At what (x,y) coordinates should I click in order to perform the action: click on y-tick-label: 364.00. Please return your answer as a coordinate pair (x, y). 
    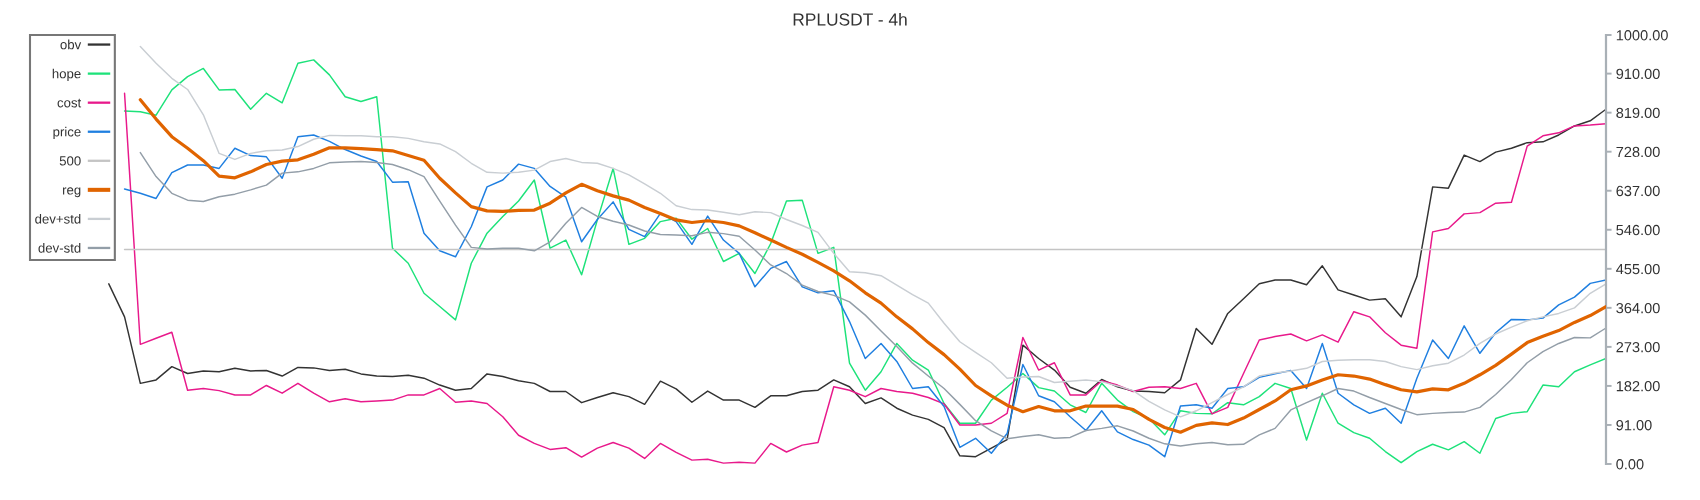
    Looking at the image, I should click on (1638, 308).